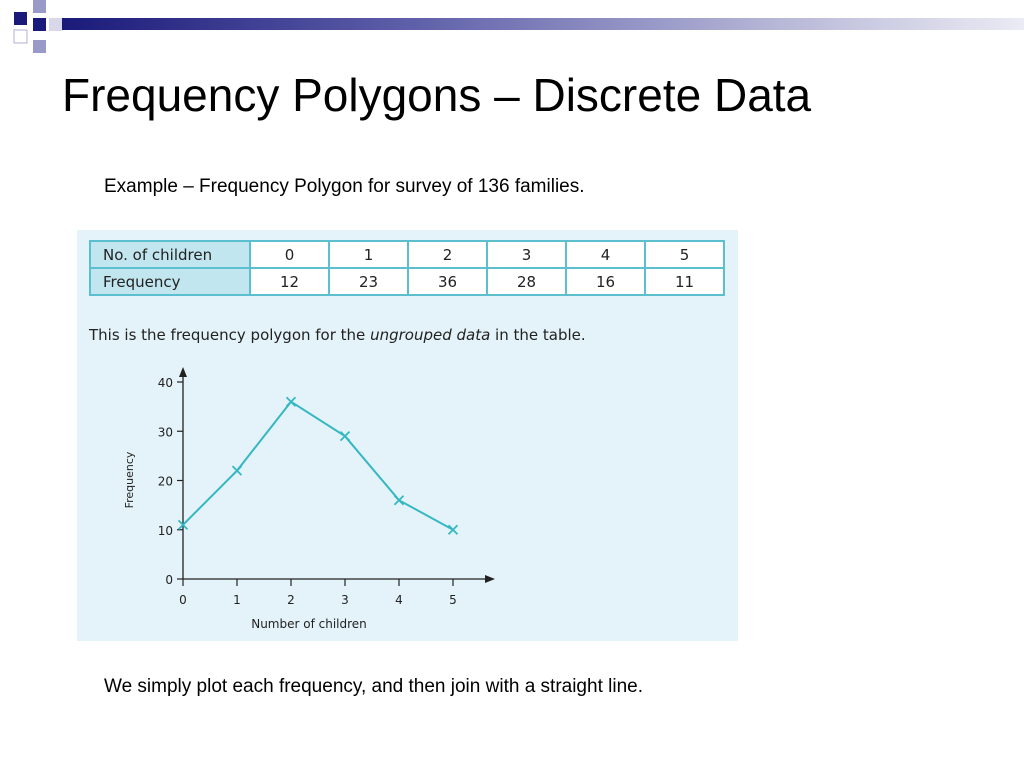  I want to click on table-row-header: No. of children, so click(170, 254).